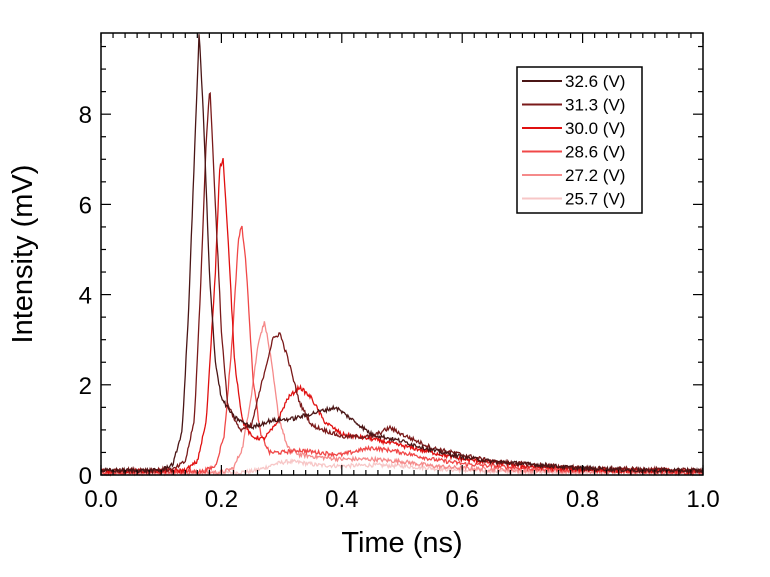 Image resolution: width=770 pixels, height=577 pixels. I want to click on x-tick-label: 0.2, so click(221, 499).